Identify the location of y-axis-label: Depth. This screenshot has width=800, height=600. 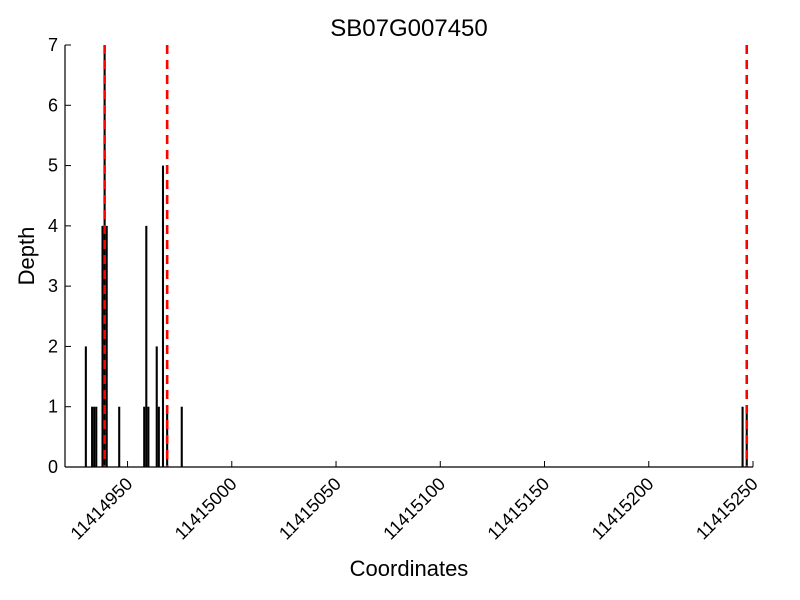
(26, 256).